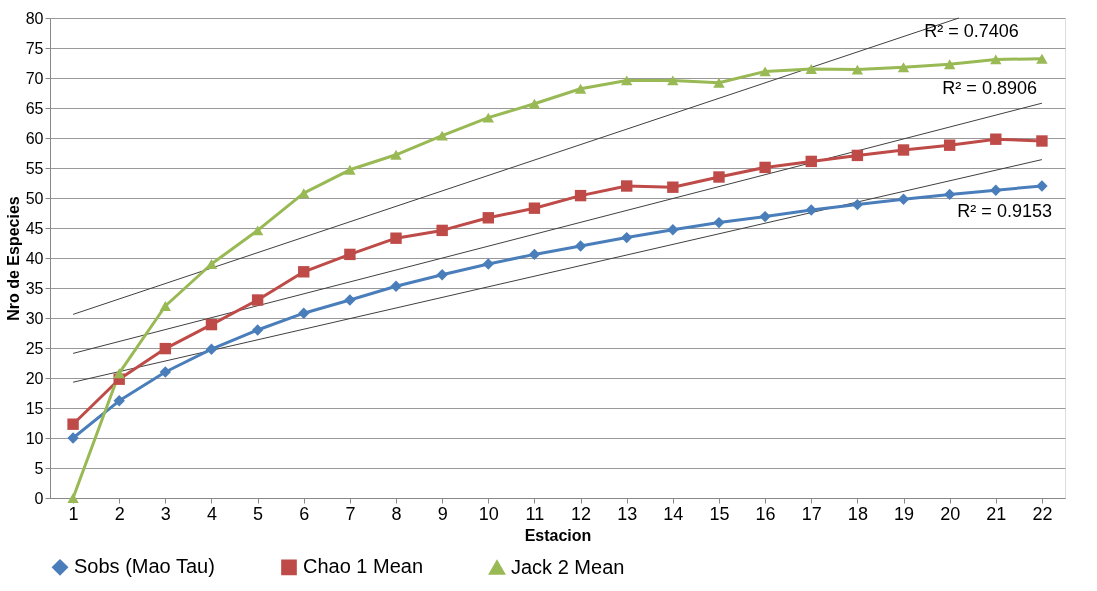 This screenshot has width=1097, height=591. What do you see at coordinates (719, 513) in the screenshot?
I see `x-tick-label: 15` at bounding box center [719, 513].